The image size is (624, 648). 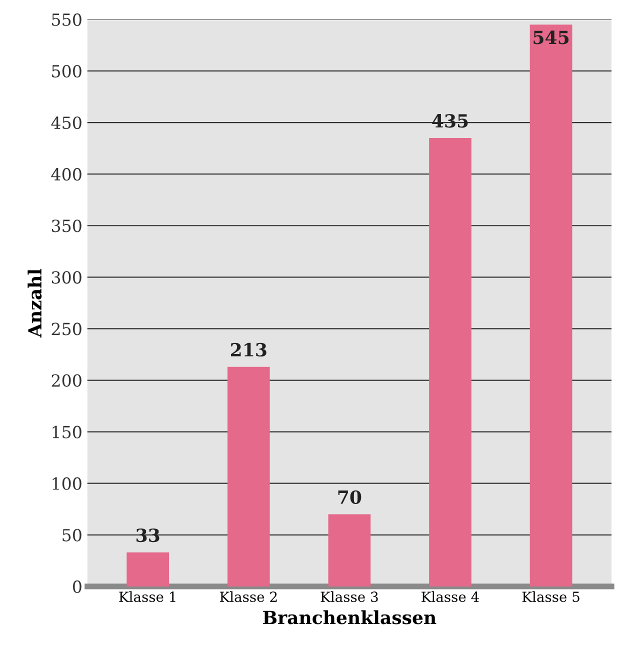 I want to click on x-tick-label: Klasse 2, so click(x=248, y=596).